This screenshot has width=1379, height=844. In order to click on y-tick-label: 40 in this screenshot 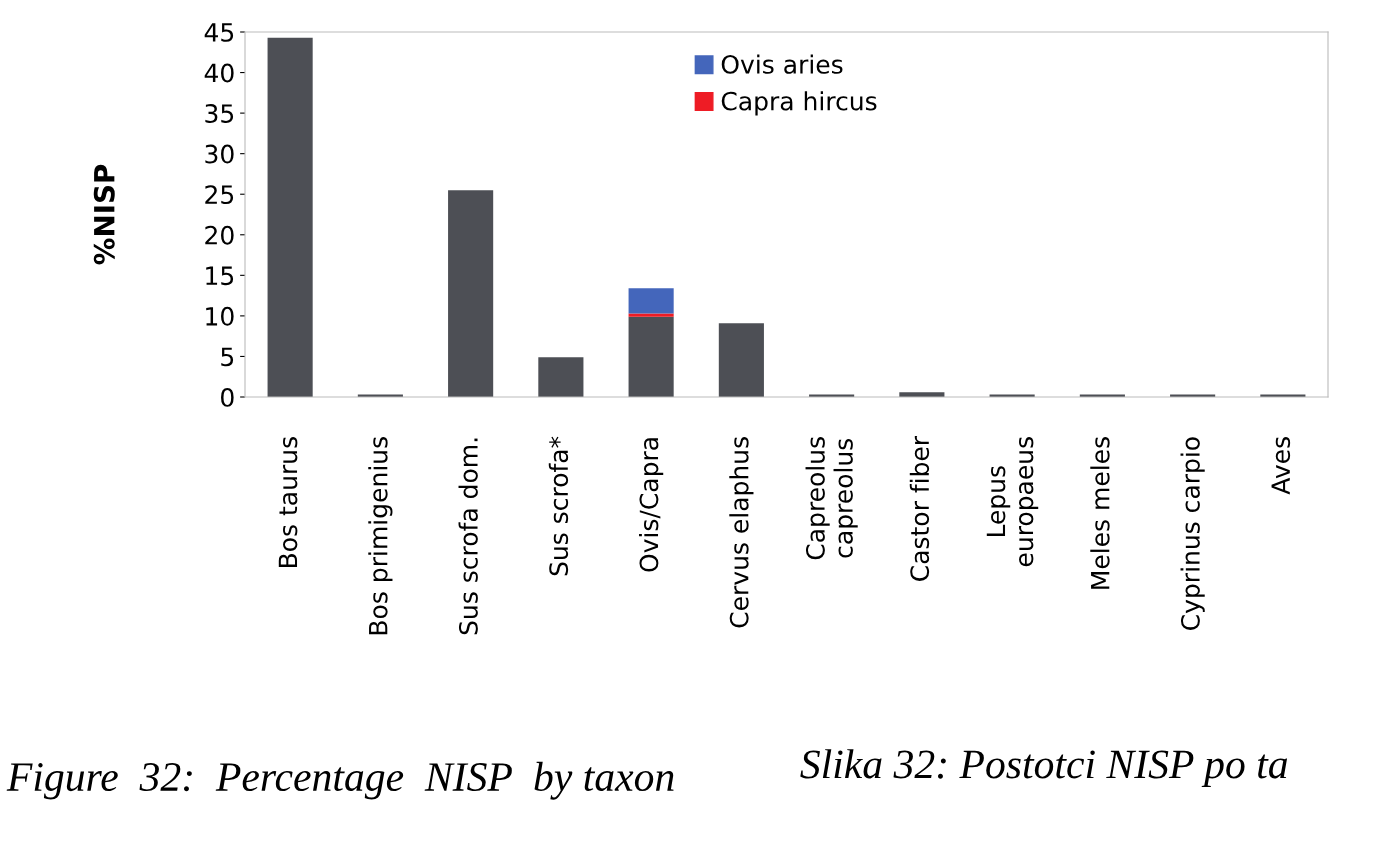, I will do `click(219, 73)`.